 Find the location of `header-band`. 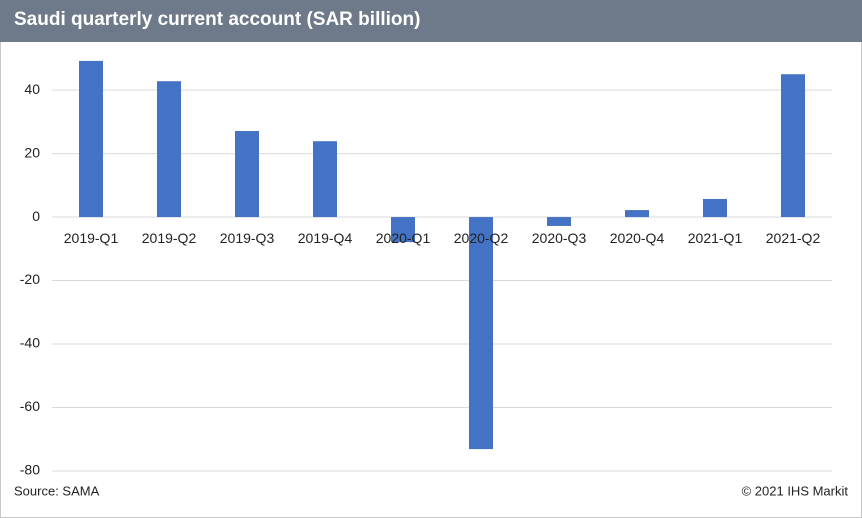

header-band is located at coordinates (431, 21).